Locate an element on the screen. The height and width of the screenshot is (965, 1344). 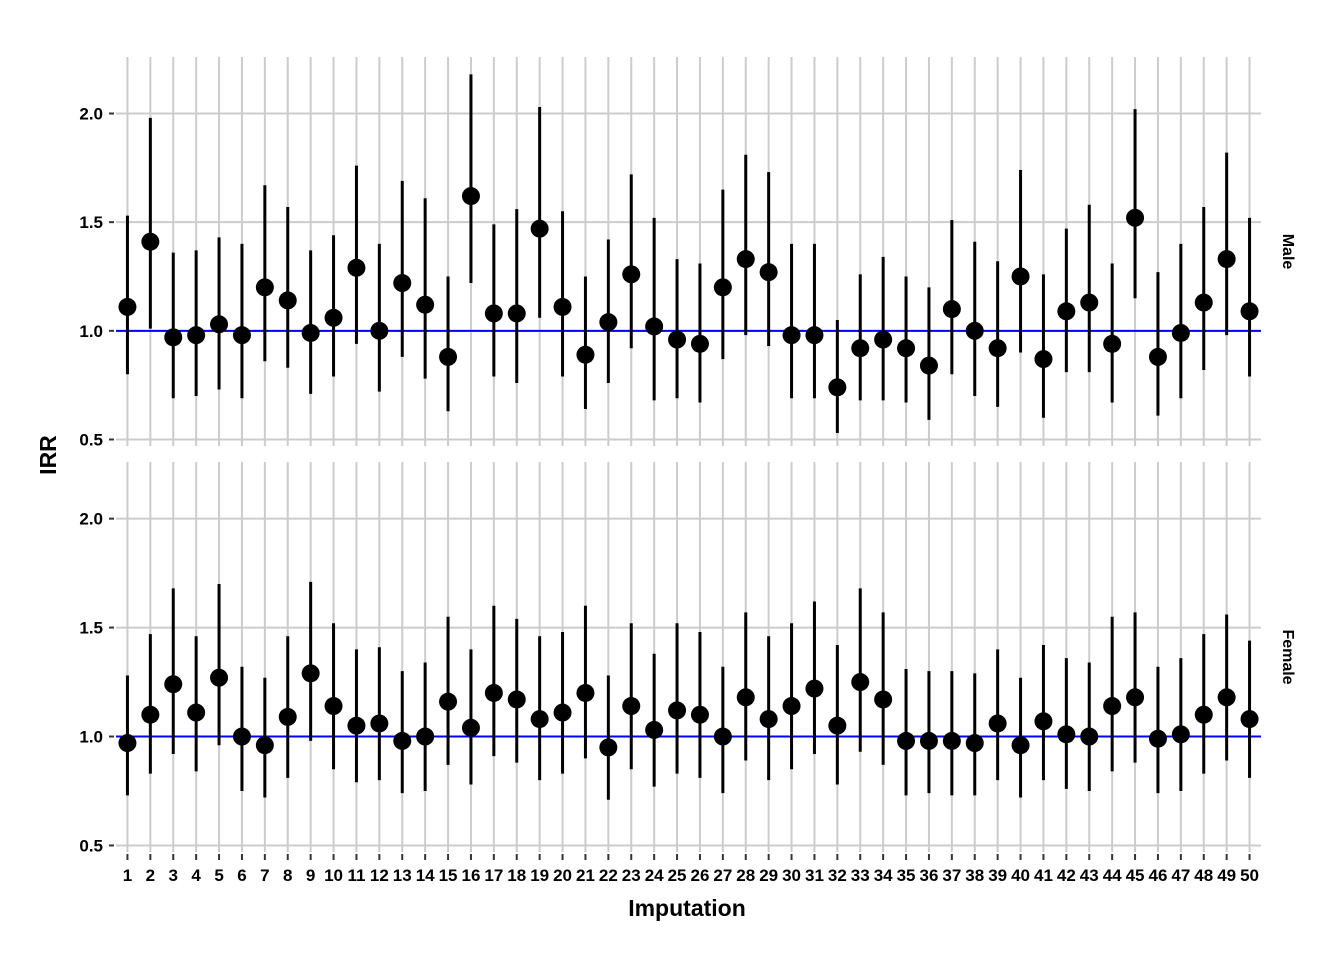
x-tick-label: 29 is located at coordinates (768, 875).